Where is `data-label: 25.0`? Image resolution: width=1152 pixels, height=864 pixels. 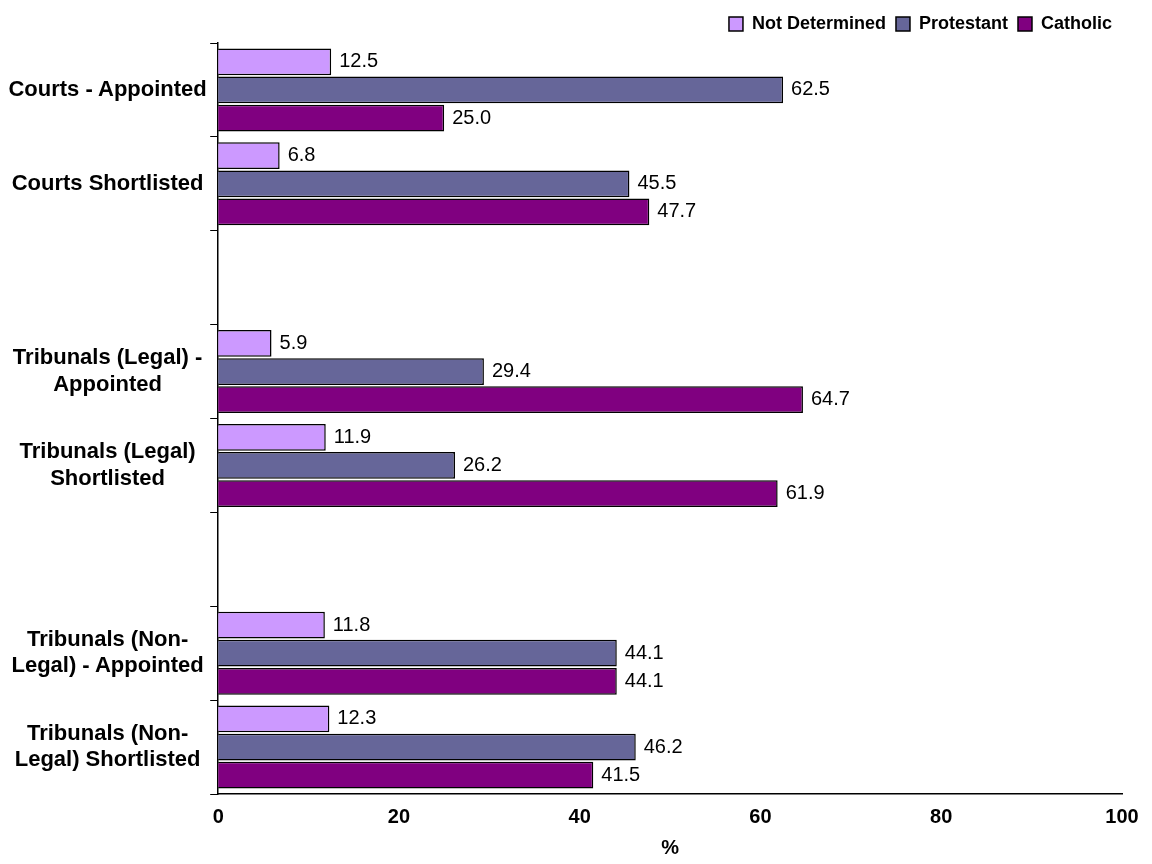 data-label: 25.0 is located at coordinates (472, 116).